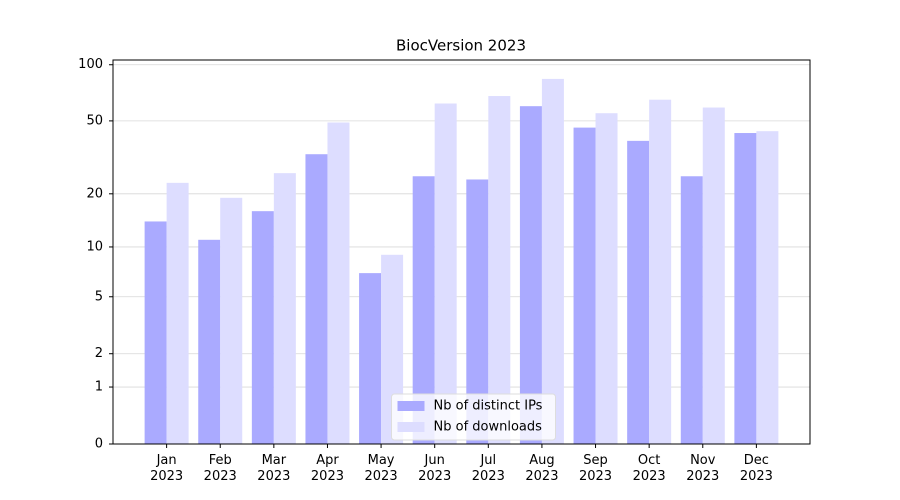  What do you see at coordinates (167, 468) in the screenshot?
I see `x-tick-label: Jan 2023` at bounding box center [167, 468].